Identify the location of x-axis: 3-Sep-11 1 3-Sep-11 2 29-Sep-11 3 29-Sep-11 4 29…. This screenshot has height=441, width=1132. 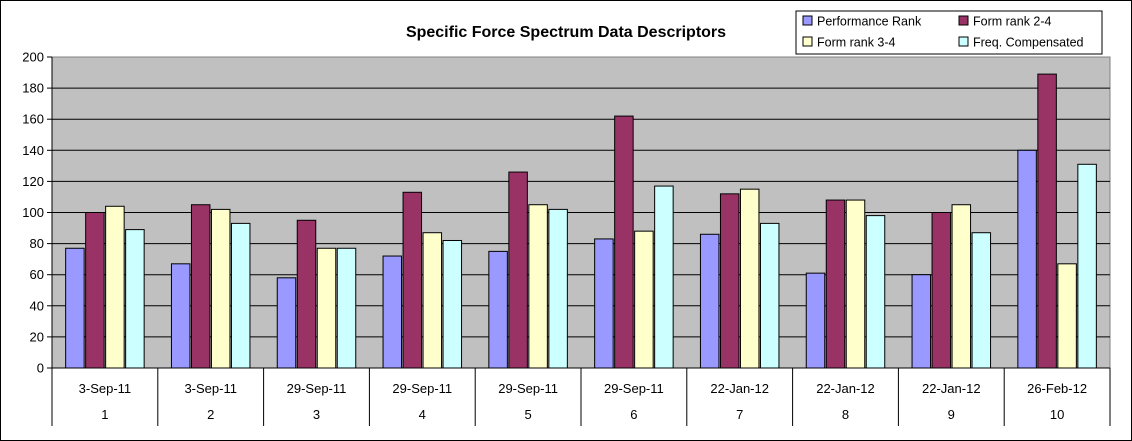
(581, 396).